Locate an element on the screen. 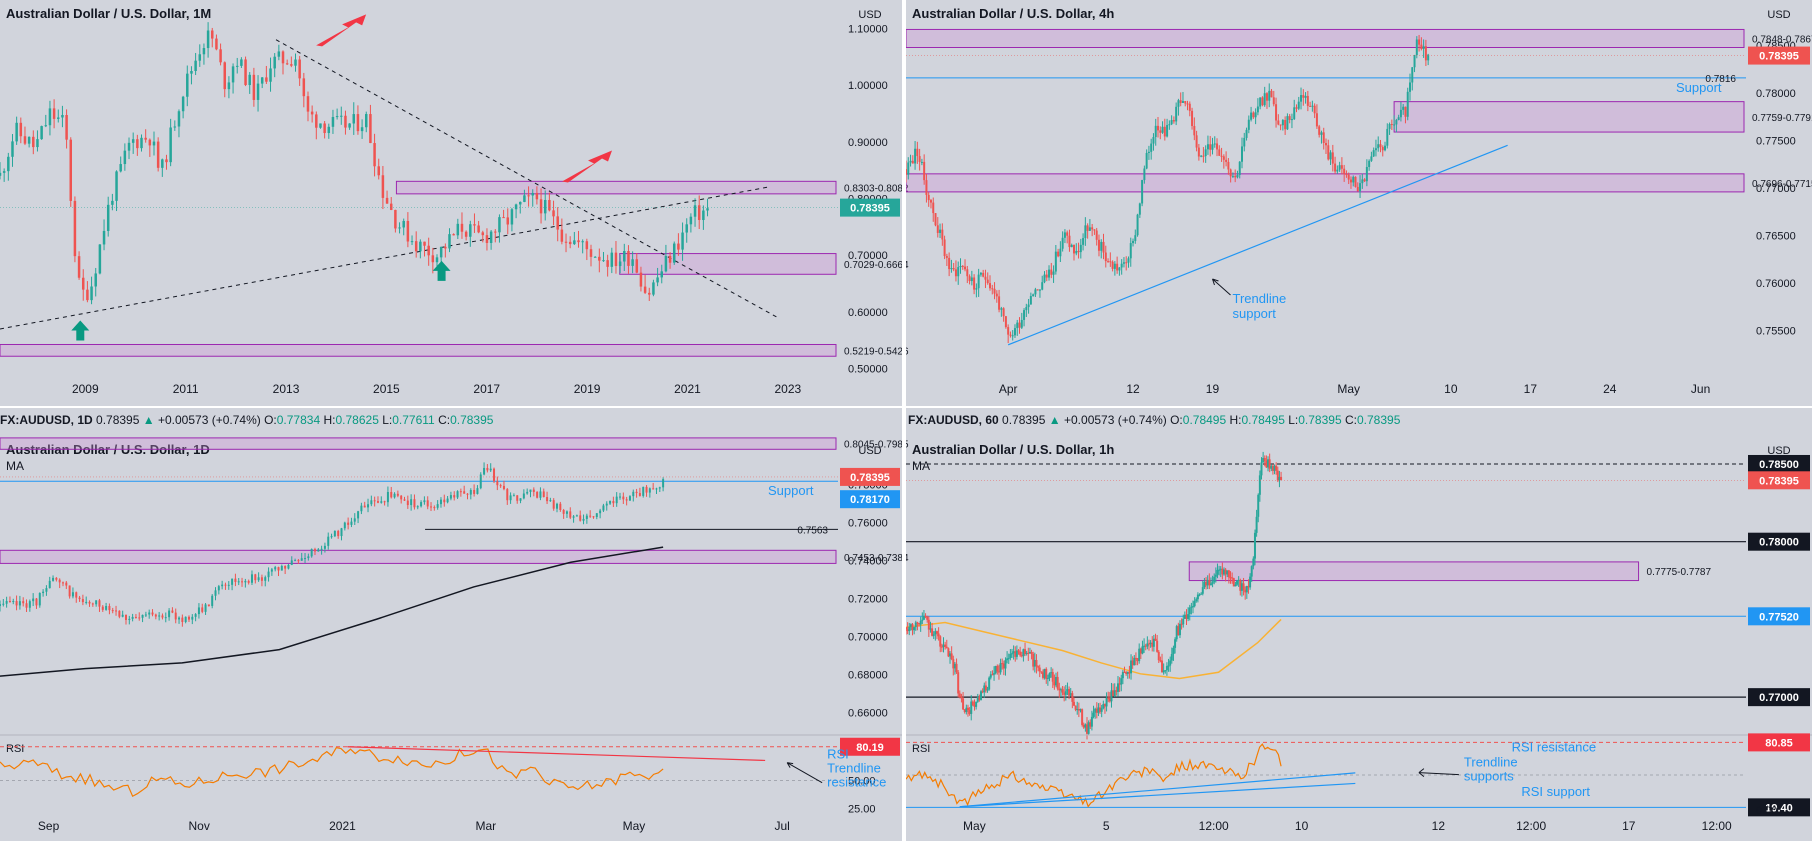  x-tick-label: 10 is located at coordinates (1302, 826).